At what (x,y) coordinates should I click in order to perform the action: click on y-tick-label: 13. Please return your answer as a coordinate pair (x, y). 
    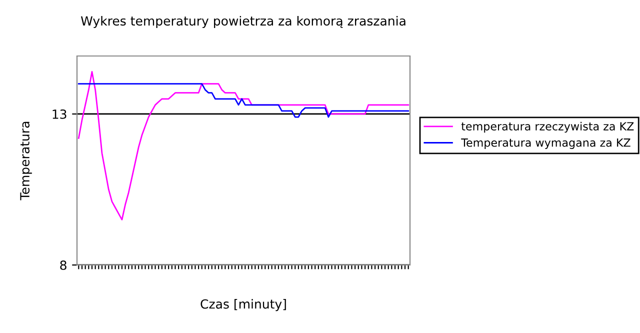
    Looking at the image, I should click on (59, 114).